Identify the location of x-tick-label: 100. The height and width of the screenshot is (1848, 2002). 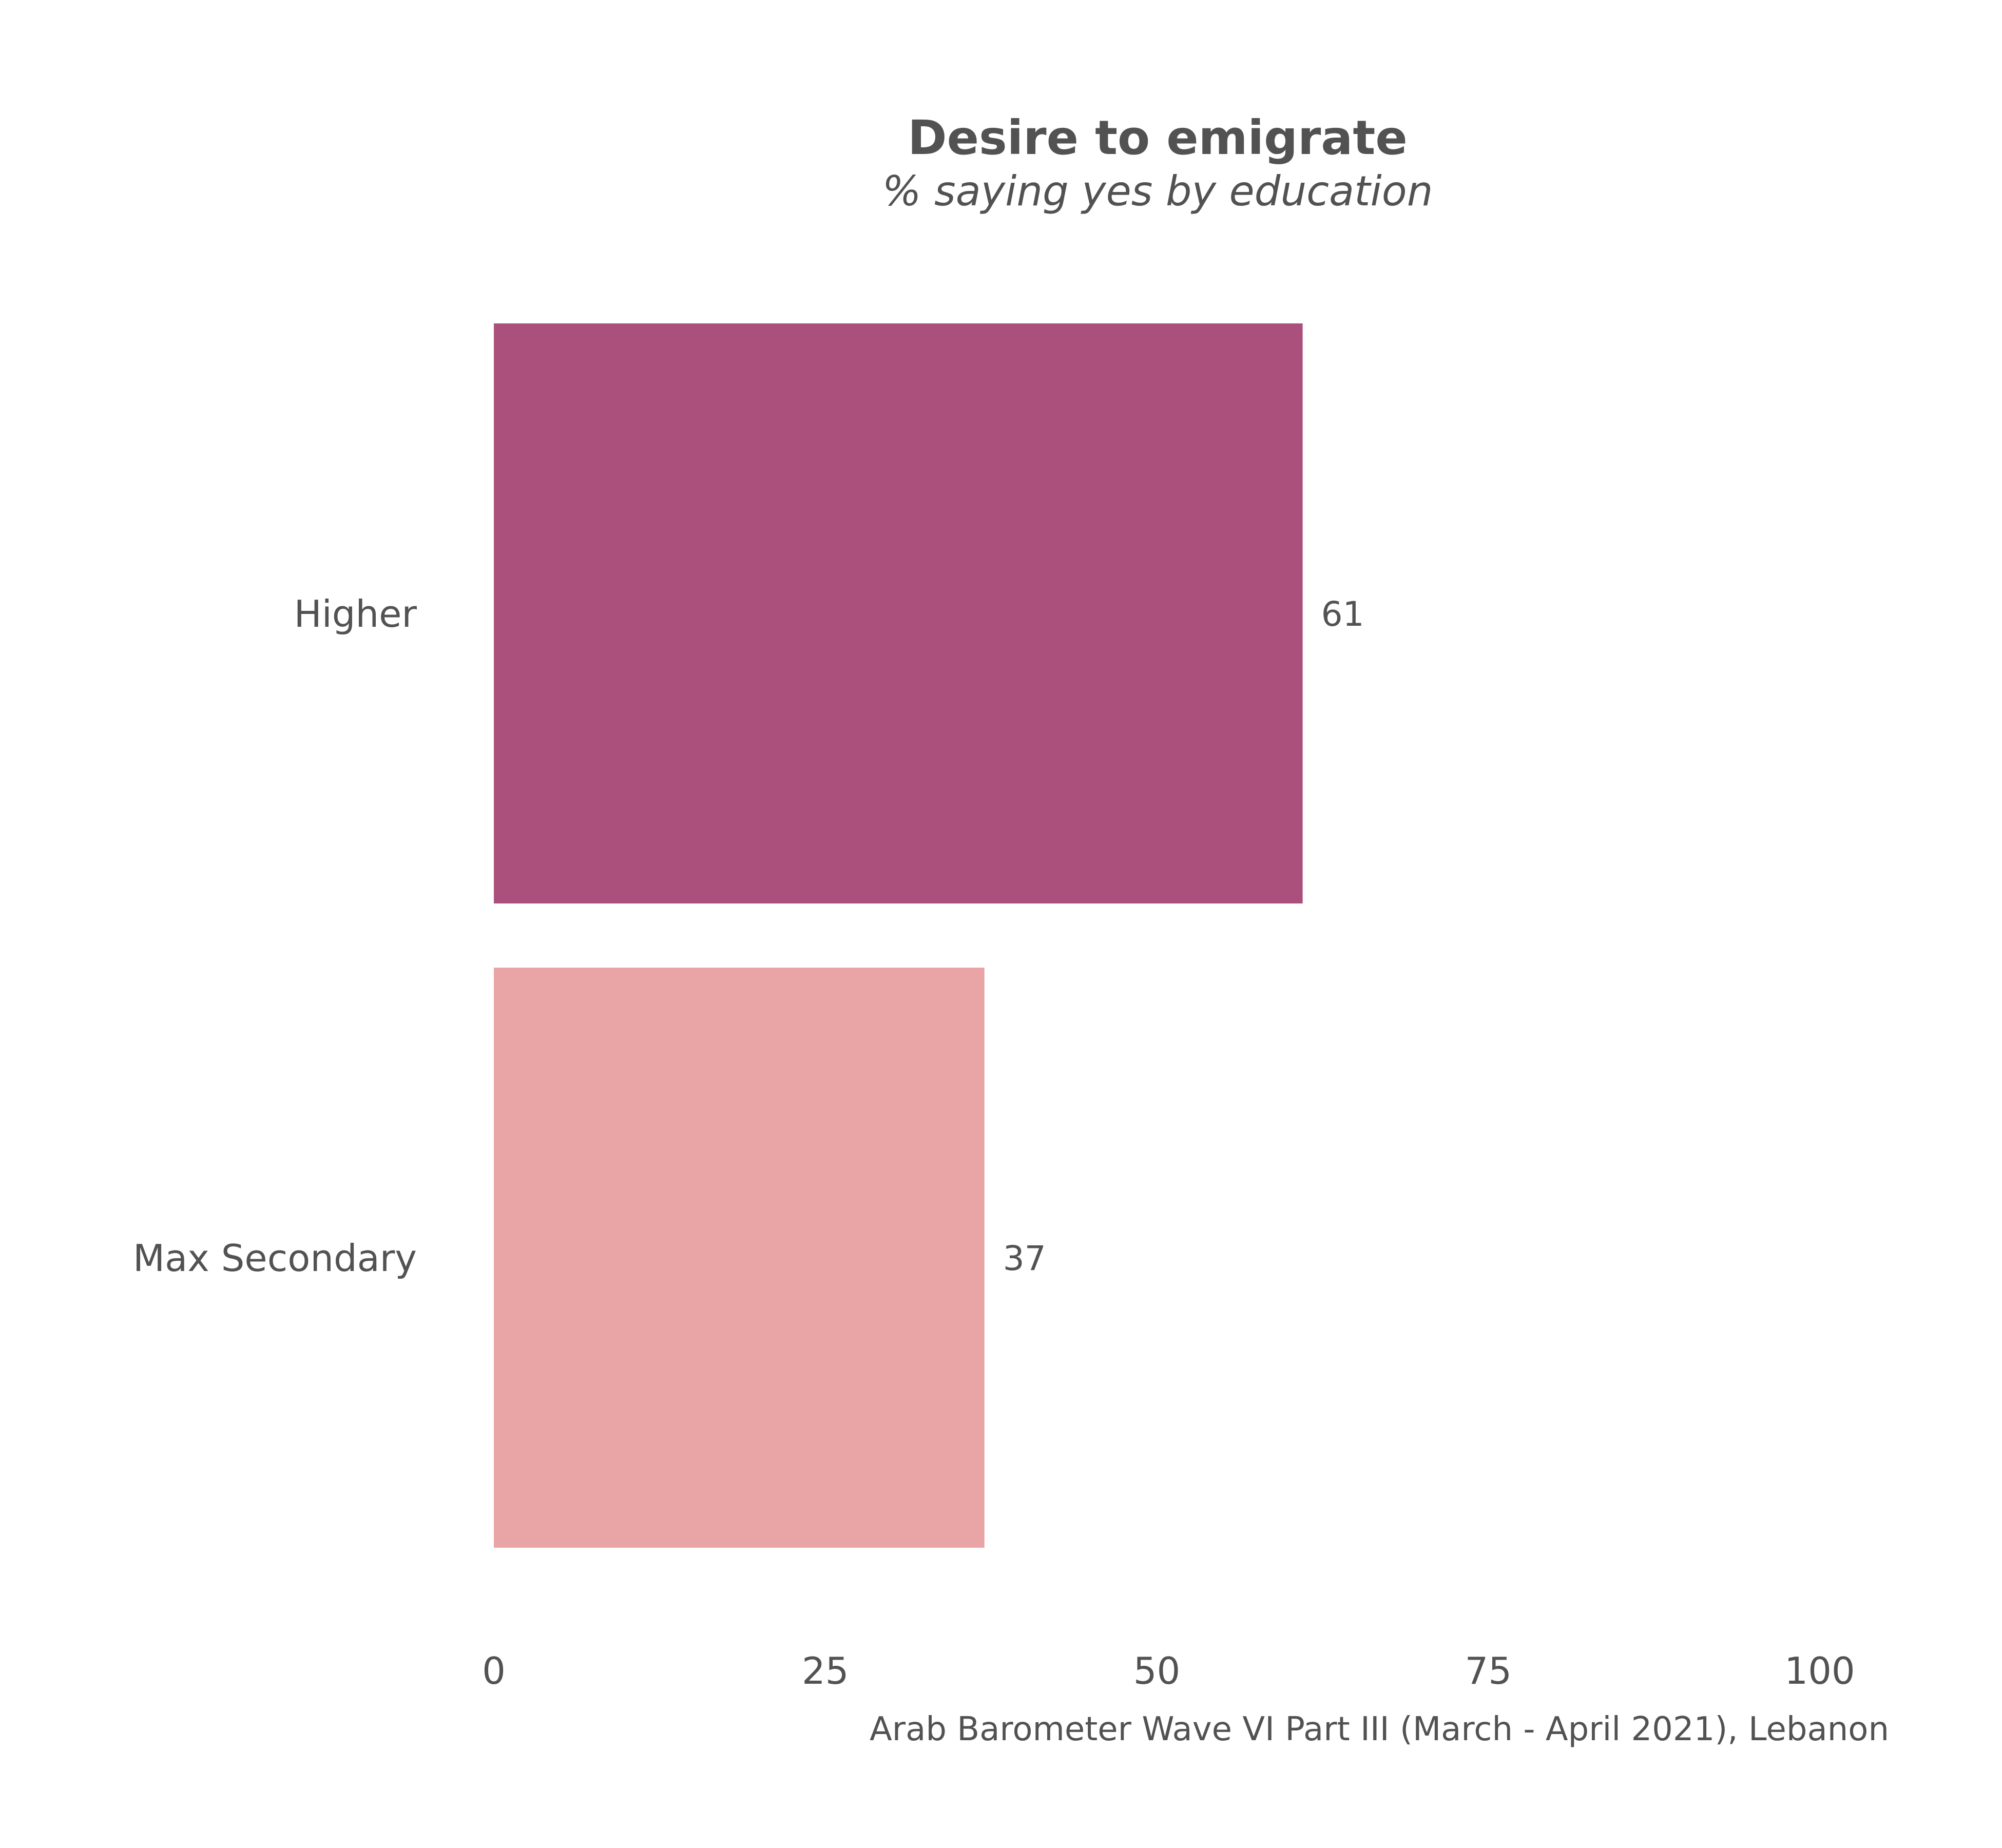
(1819, 1670).